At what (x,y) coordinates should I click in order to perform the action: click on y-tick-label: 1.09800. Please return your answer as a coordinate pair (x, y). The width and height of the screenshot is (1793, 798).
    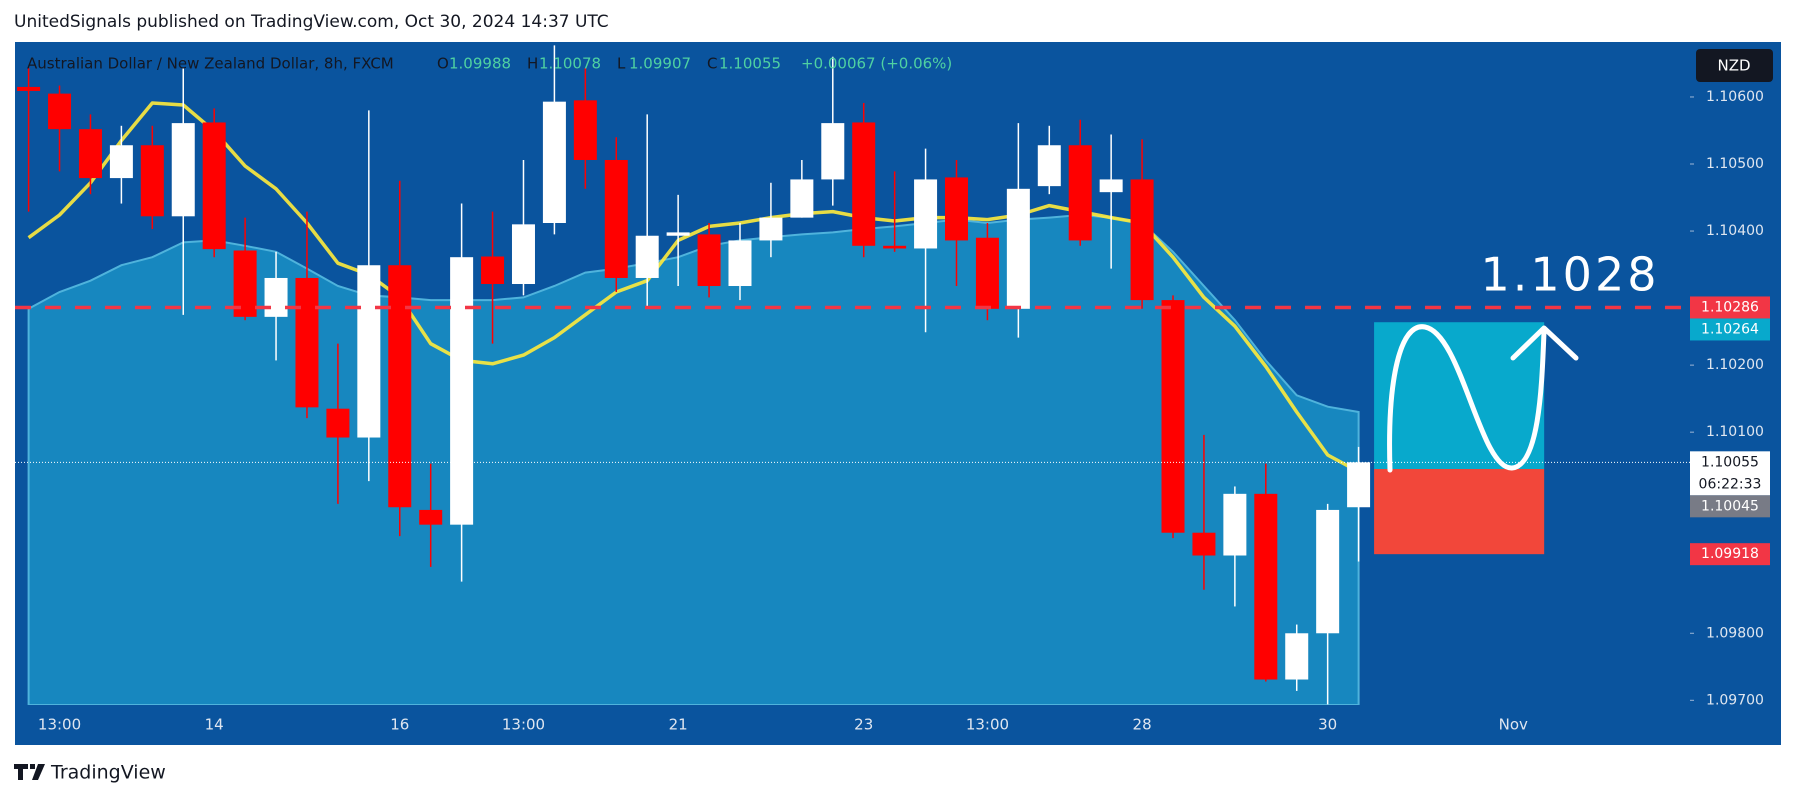
    Looking at the image, I should click on (1735, 633).